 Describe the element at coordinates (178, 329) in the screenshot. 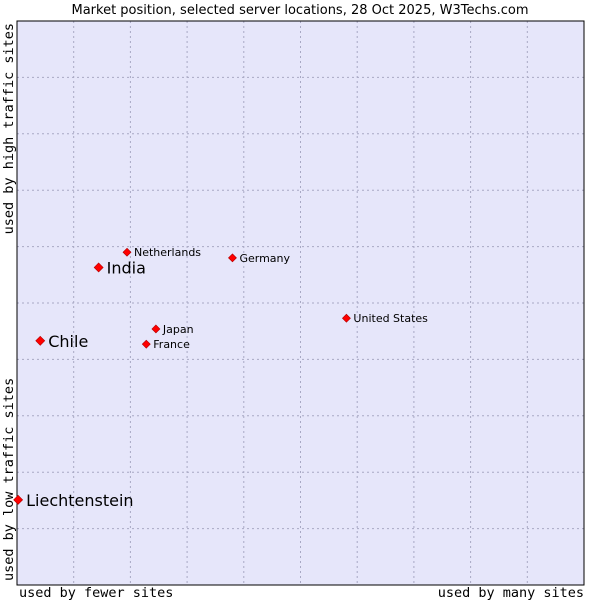

I see `point-label: Japan` at that location.